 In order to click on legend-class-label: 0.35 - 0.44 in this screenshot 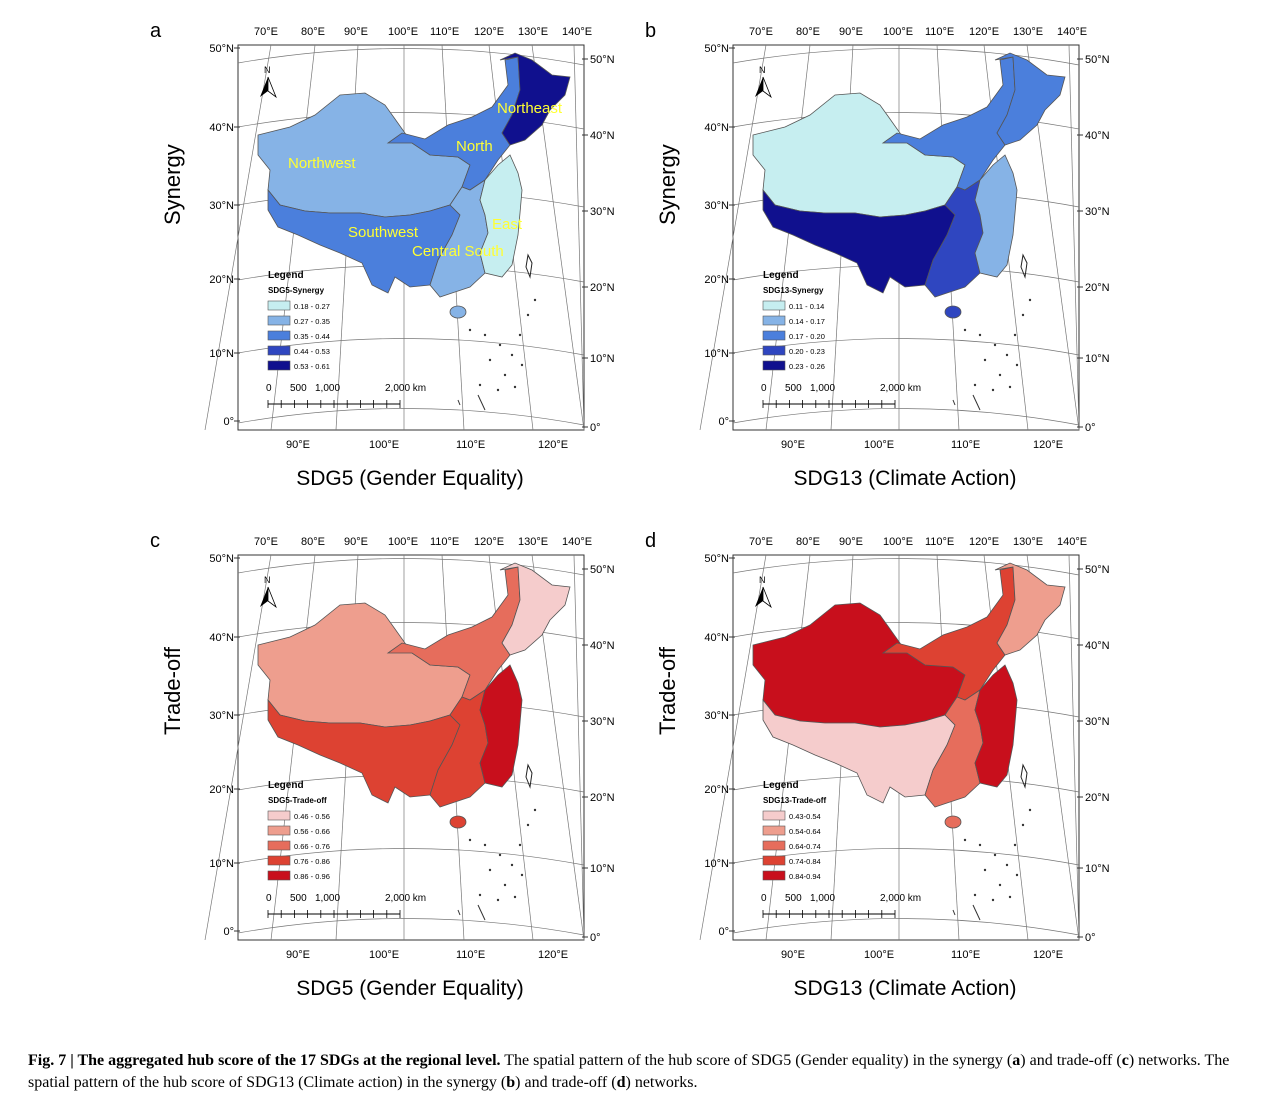, I will do `click(312, 336)`.